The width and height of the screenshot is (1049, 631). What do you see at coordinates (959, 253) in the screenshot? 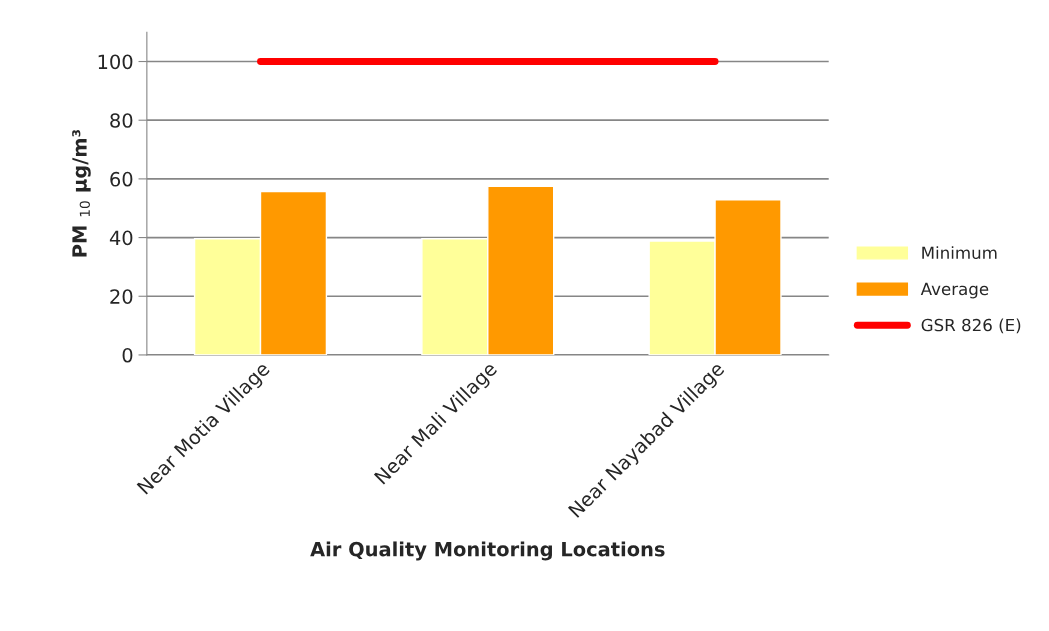
I see `legend-label: Minimum` at bounding box center [959, 253].